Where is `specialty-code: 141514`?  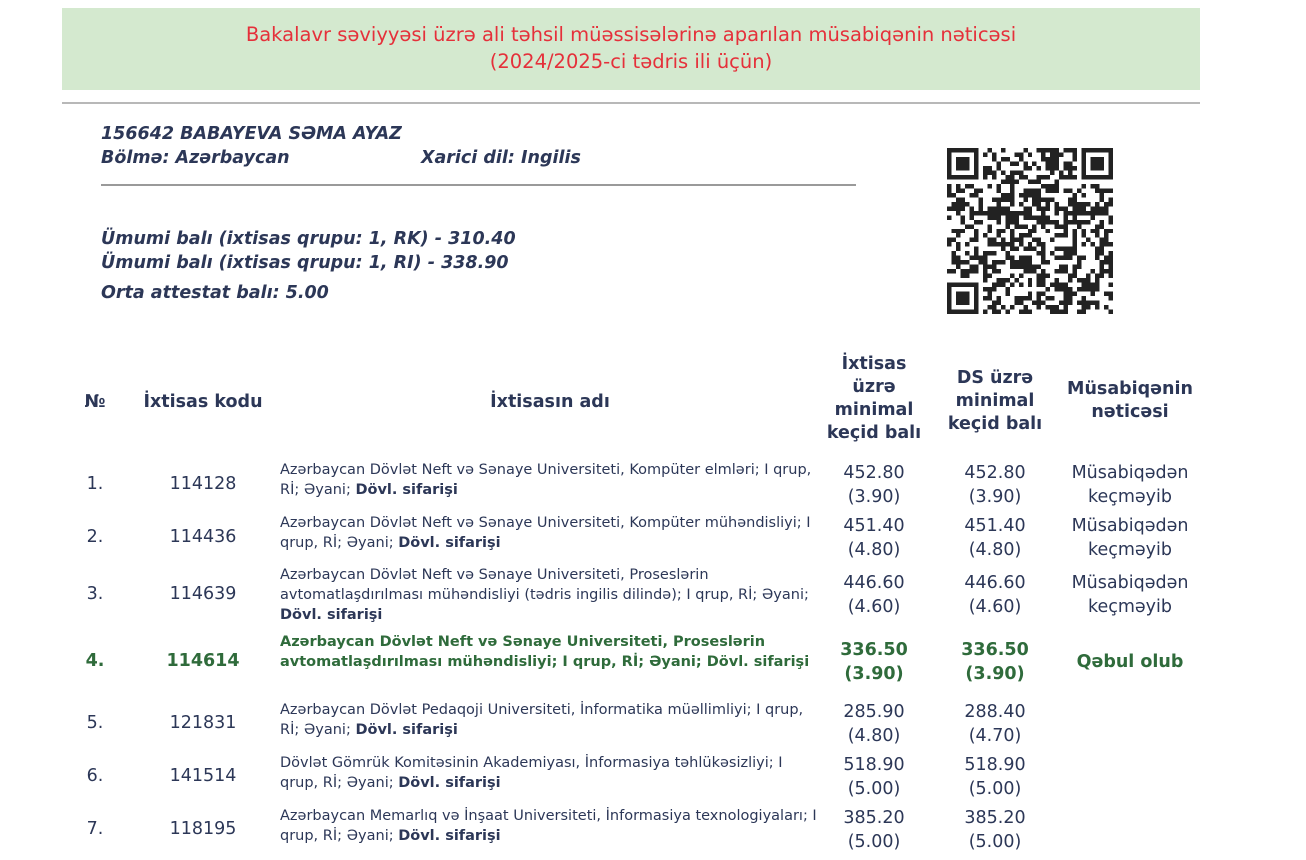
specialty-code: 141514 is located at coordinates (203, 776).